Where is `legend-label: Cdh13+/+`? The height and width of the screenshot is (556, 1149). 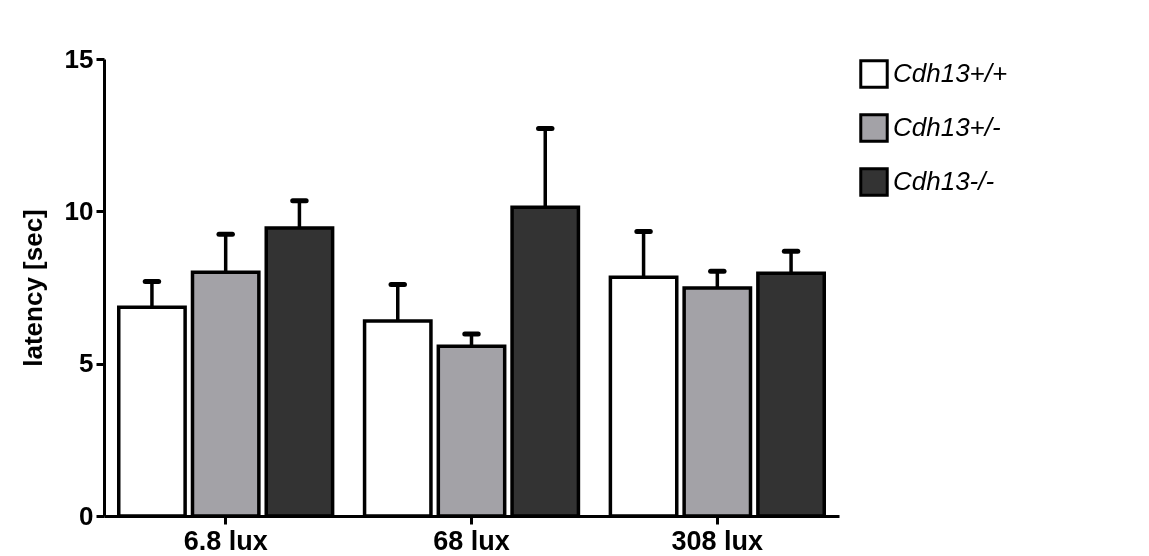 legend-label: Cdh13+/+ is located at coordinates (950, 73).